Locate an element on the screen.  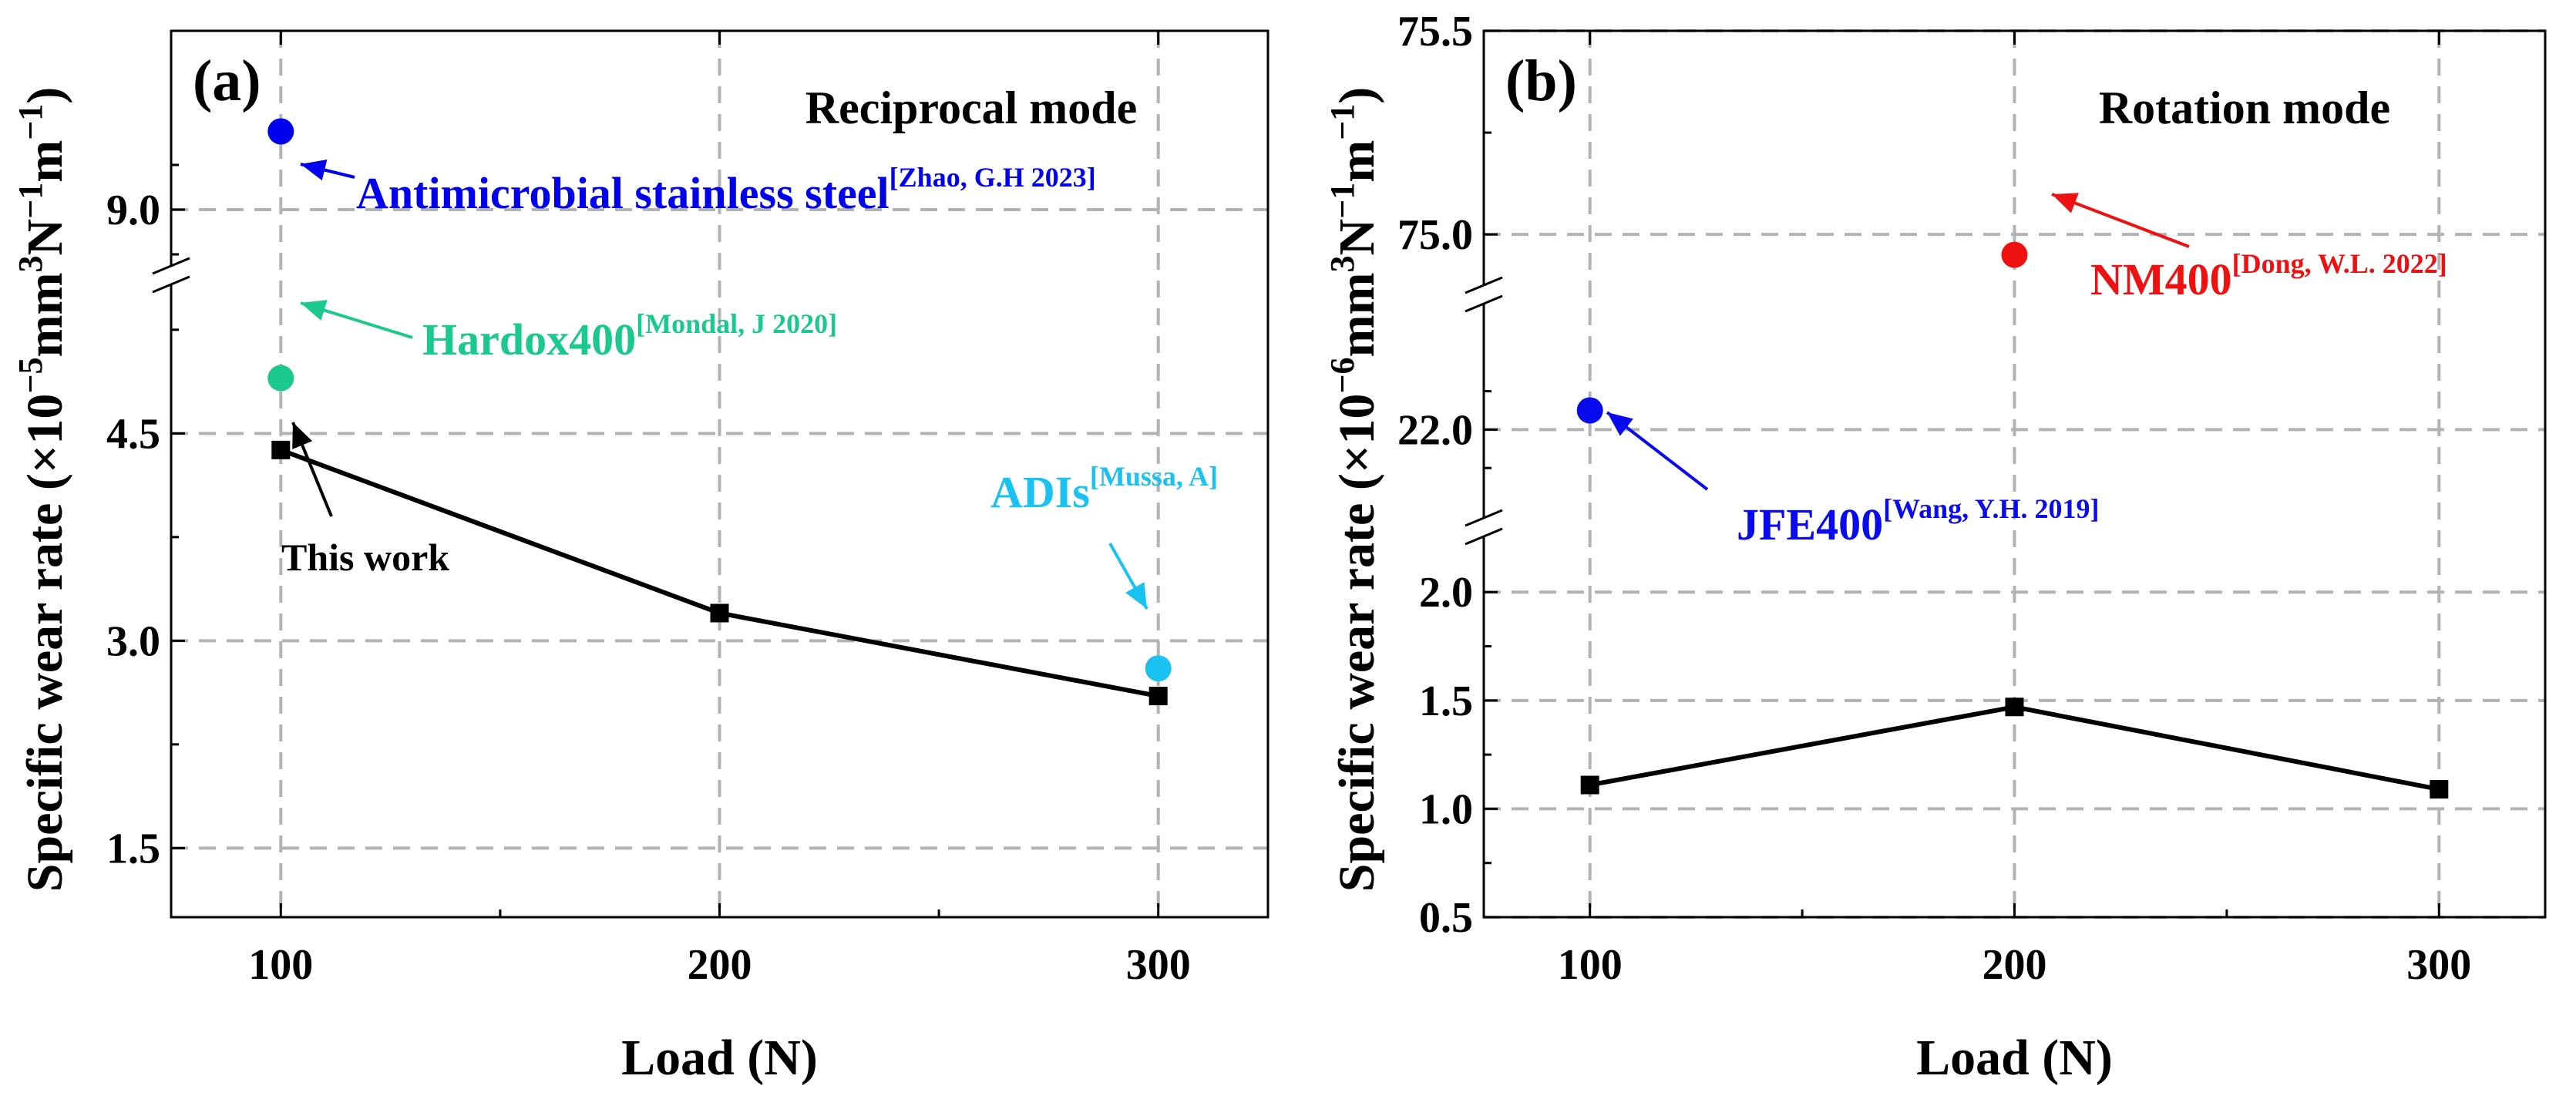
ref-arrow-this-work-head is located at coordinates (302, 436).